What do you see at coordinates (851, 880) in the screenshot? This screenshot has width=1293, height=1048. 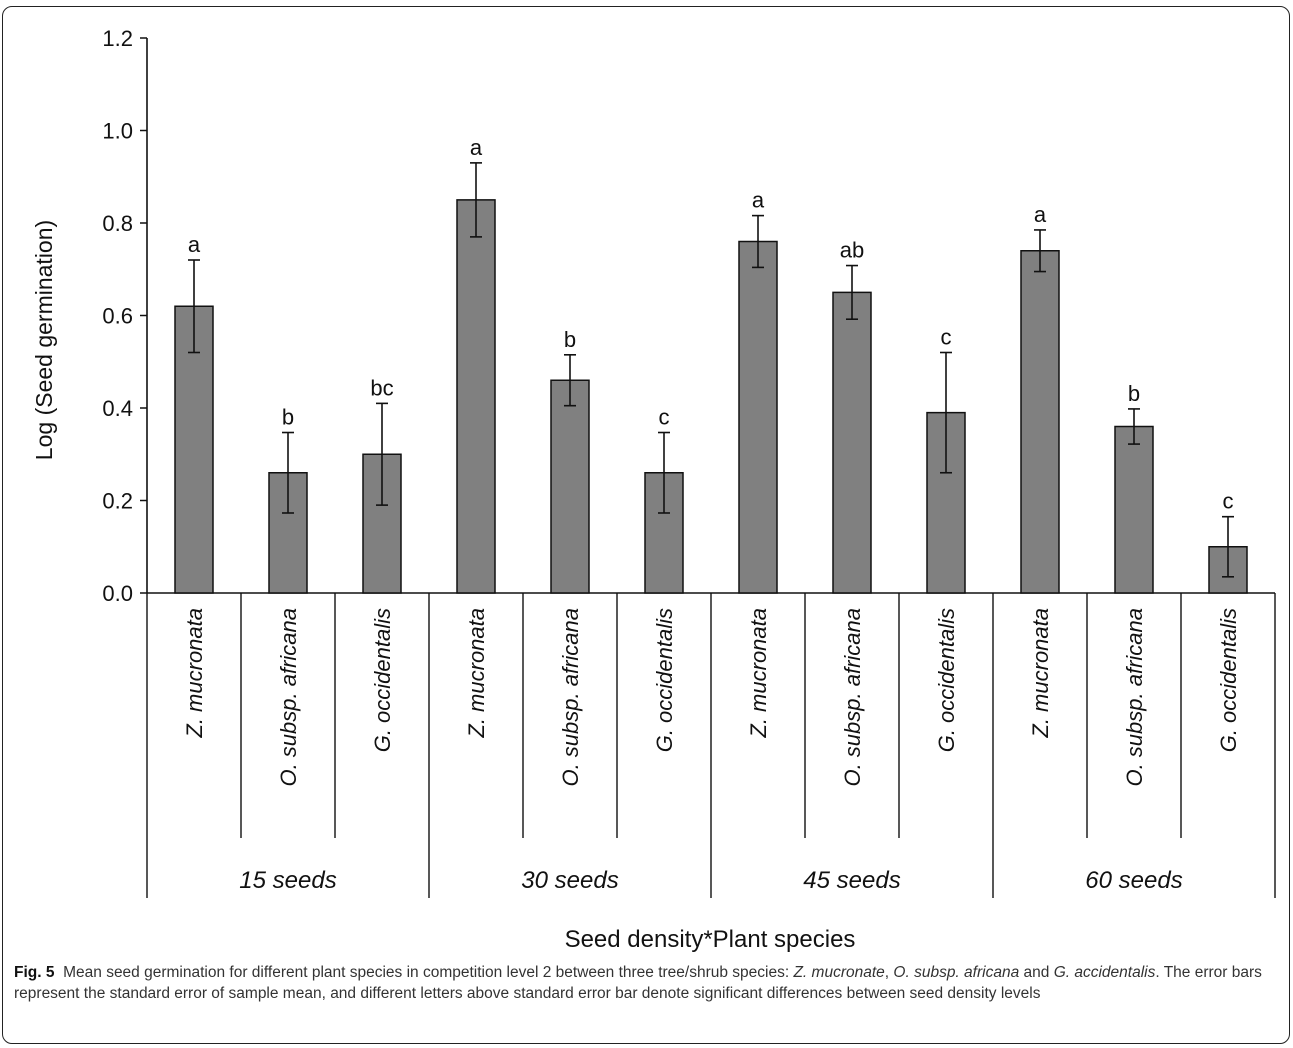 I see `group-label: 45 seeds` at bounding box center [851, 880].